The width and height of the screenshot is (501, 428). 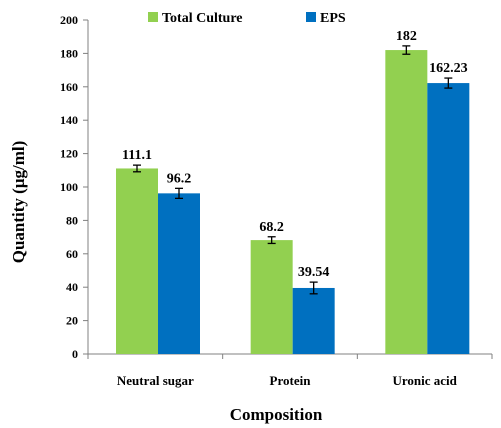 What do you see at coordinates (290, 370) in the screenshot?
I see `x-axis: Neutral sugar Protein Uronic acid` at bounding box center [290, 370].